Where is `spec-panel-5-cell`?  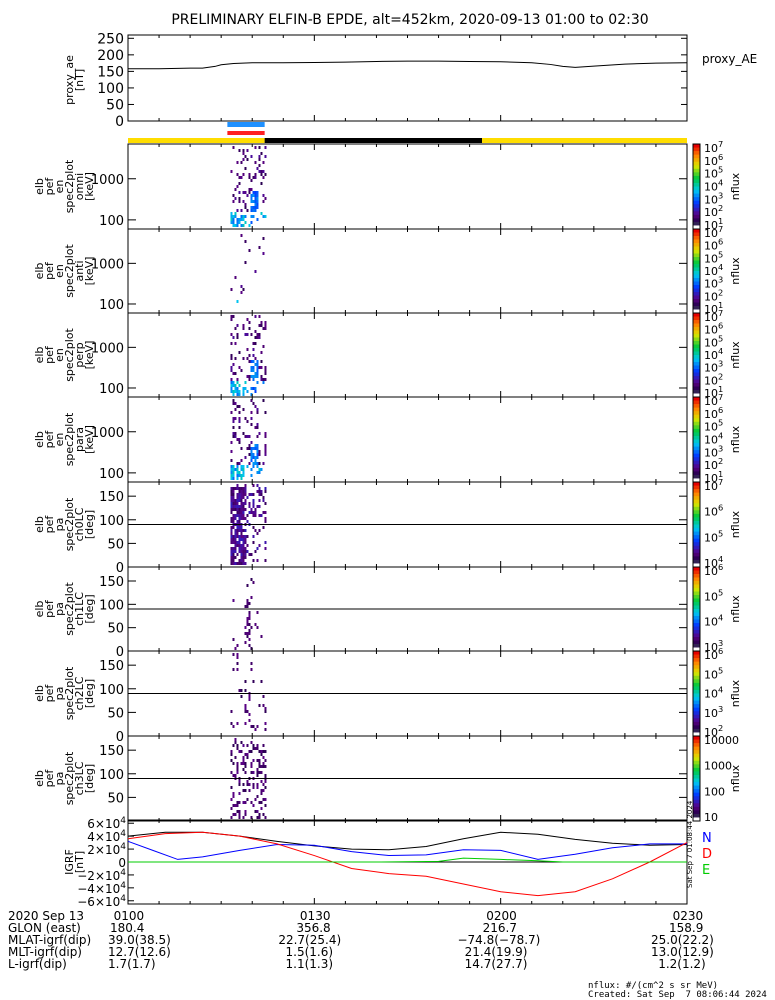
spec-panel-5-cell is located at coordinates (249, 615).